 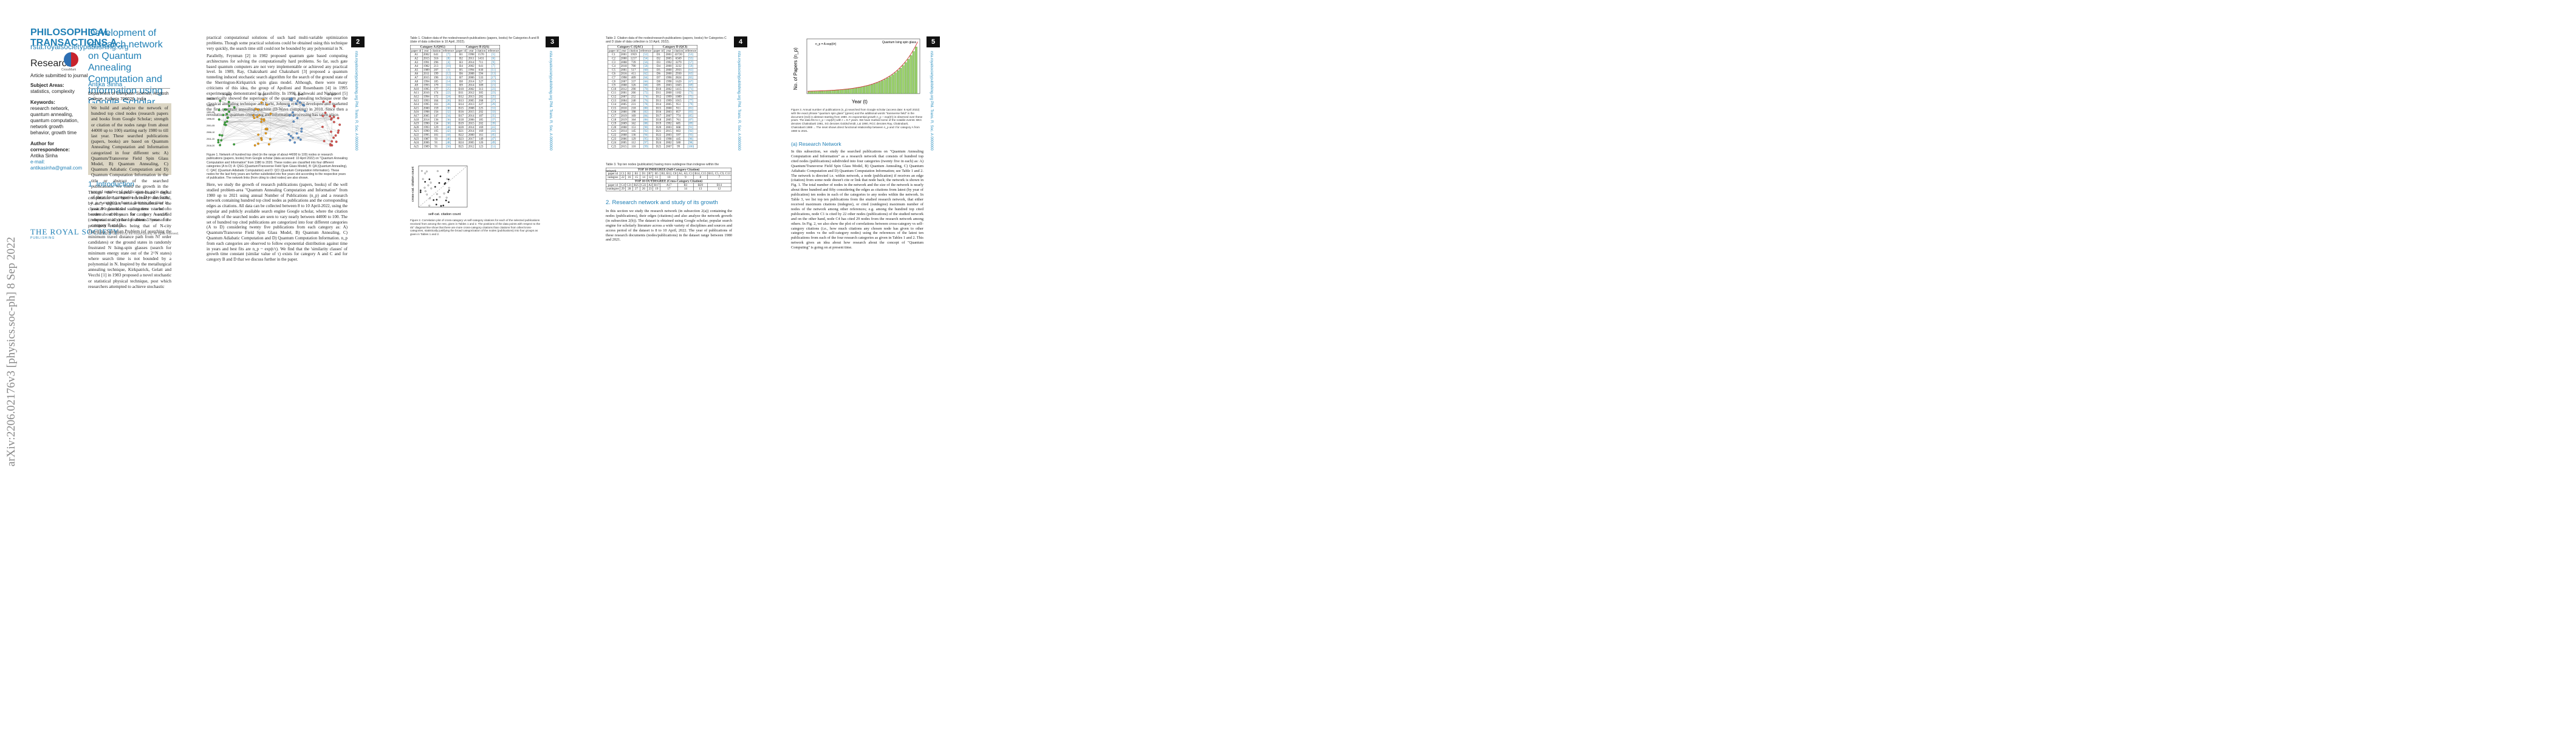 What do you see at coordinates (624, 74) in the screenshot?
I see `table-cell: 2016` at bounding box center [624, 74].